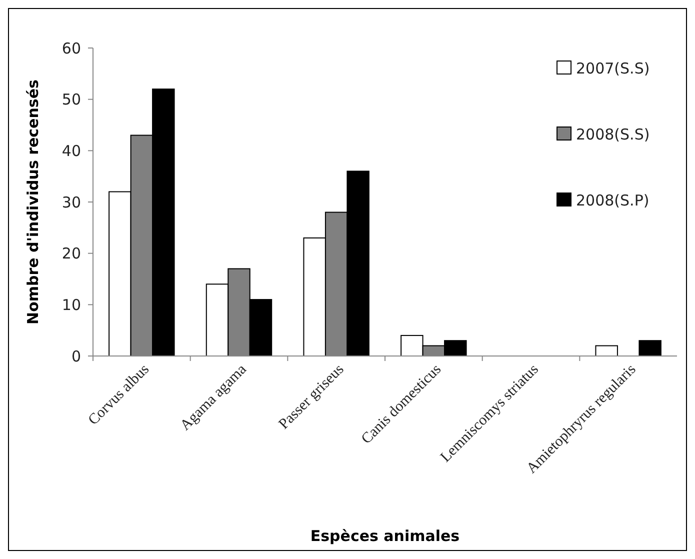 This screenshot has width=695, height=559. I want to click on y-tick-label: 30, so click(71, 202).